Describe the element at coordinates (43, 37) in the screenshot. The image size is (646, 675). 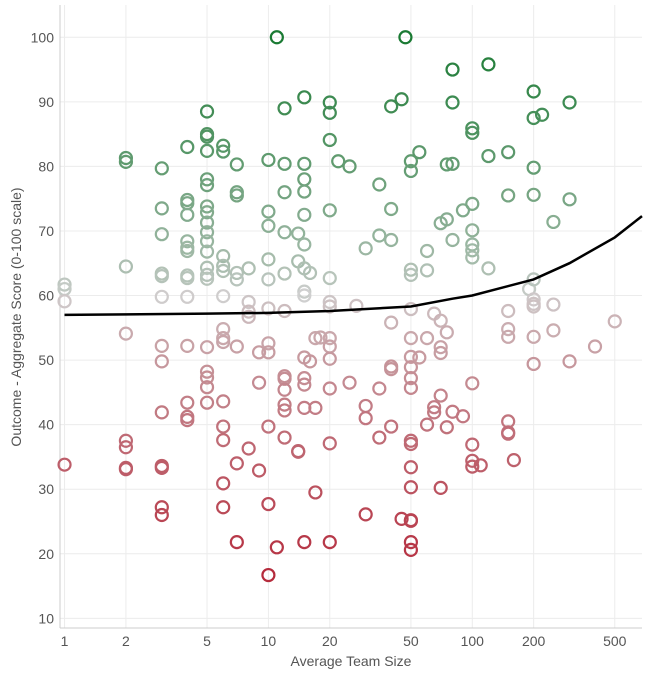
I see `y-tick-label: 100` at that location.